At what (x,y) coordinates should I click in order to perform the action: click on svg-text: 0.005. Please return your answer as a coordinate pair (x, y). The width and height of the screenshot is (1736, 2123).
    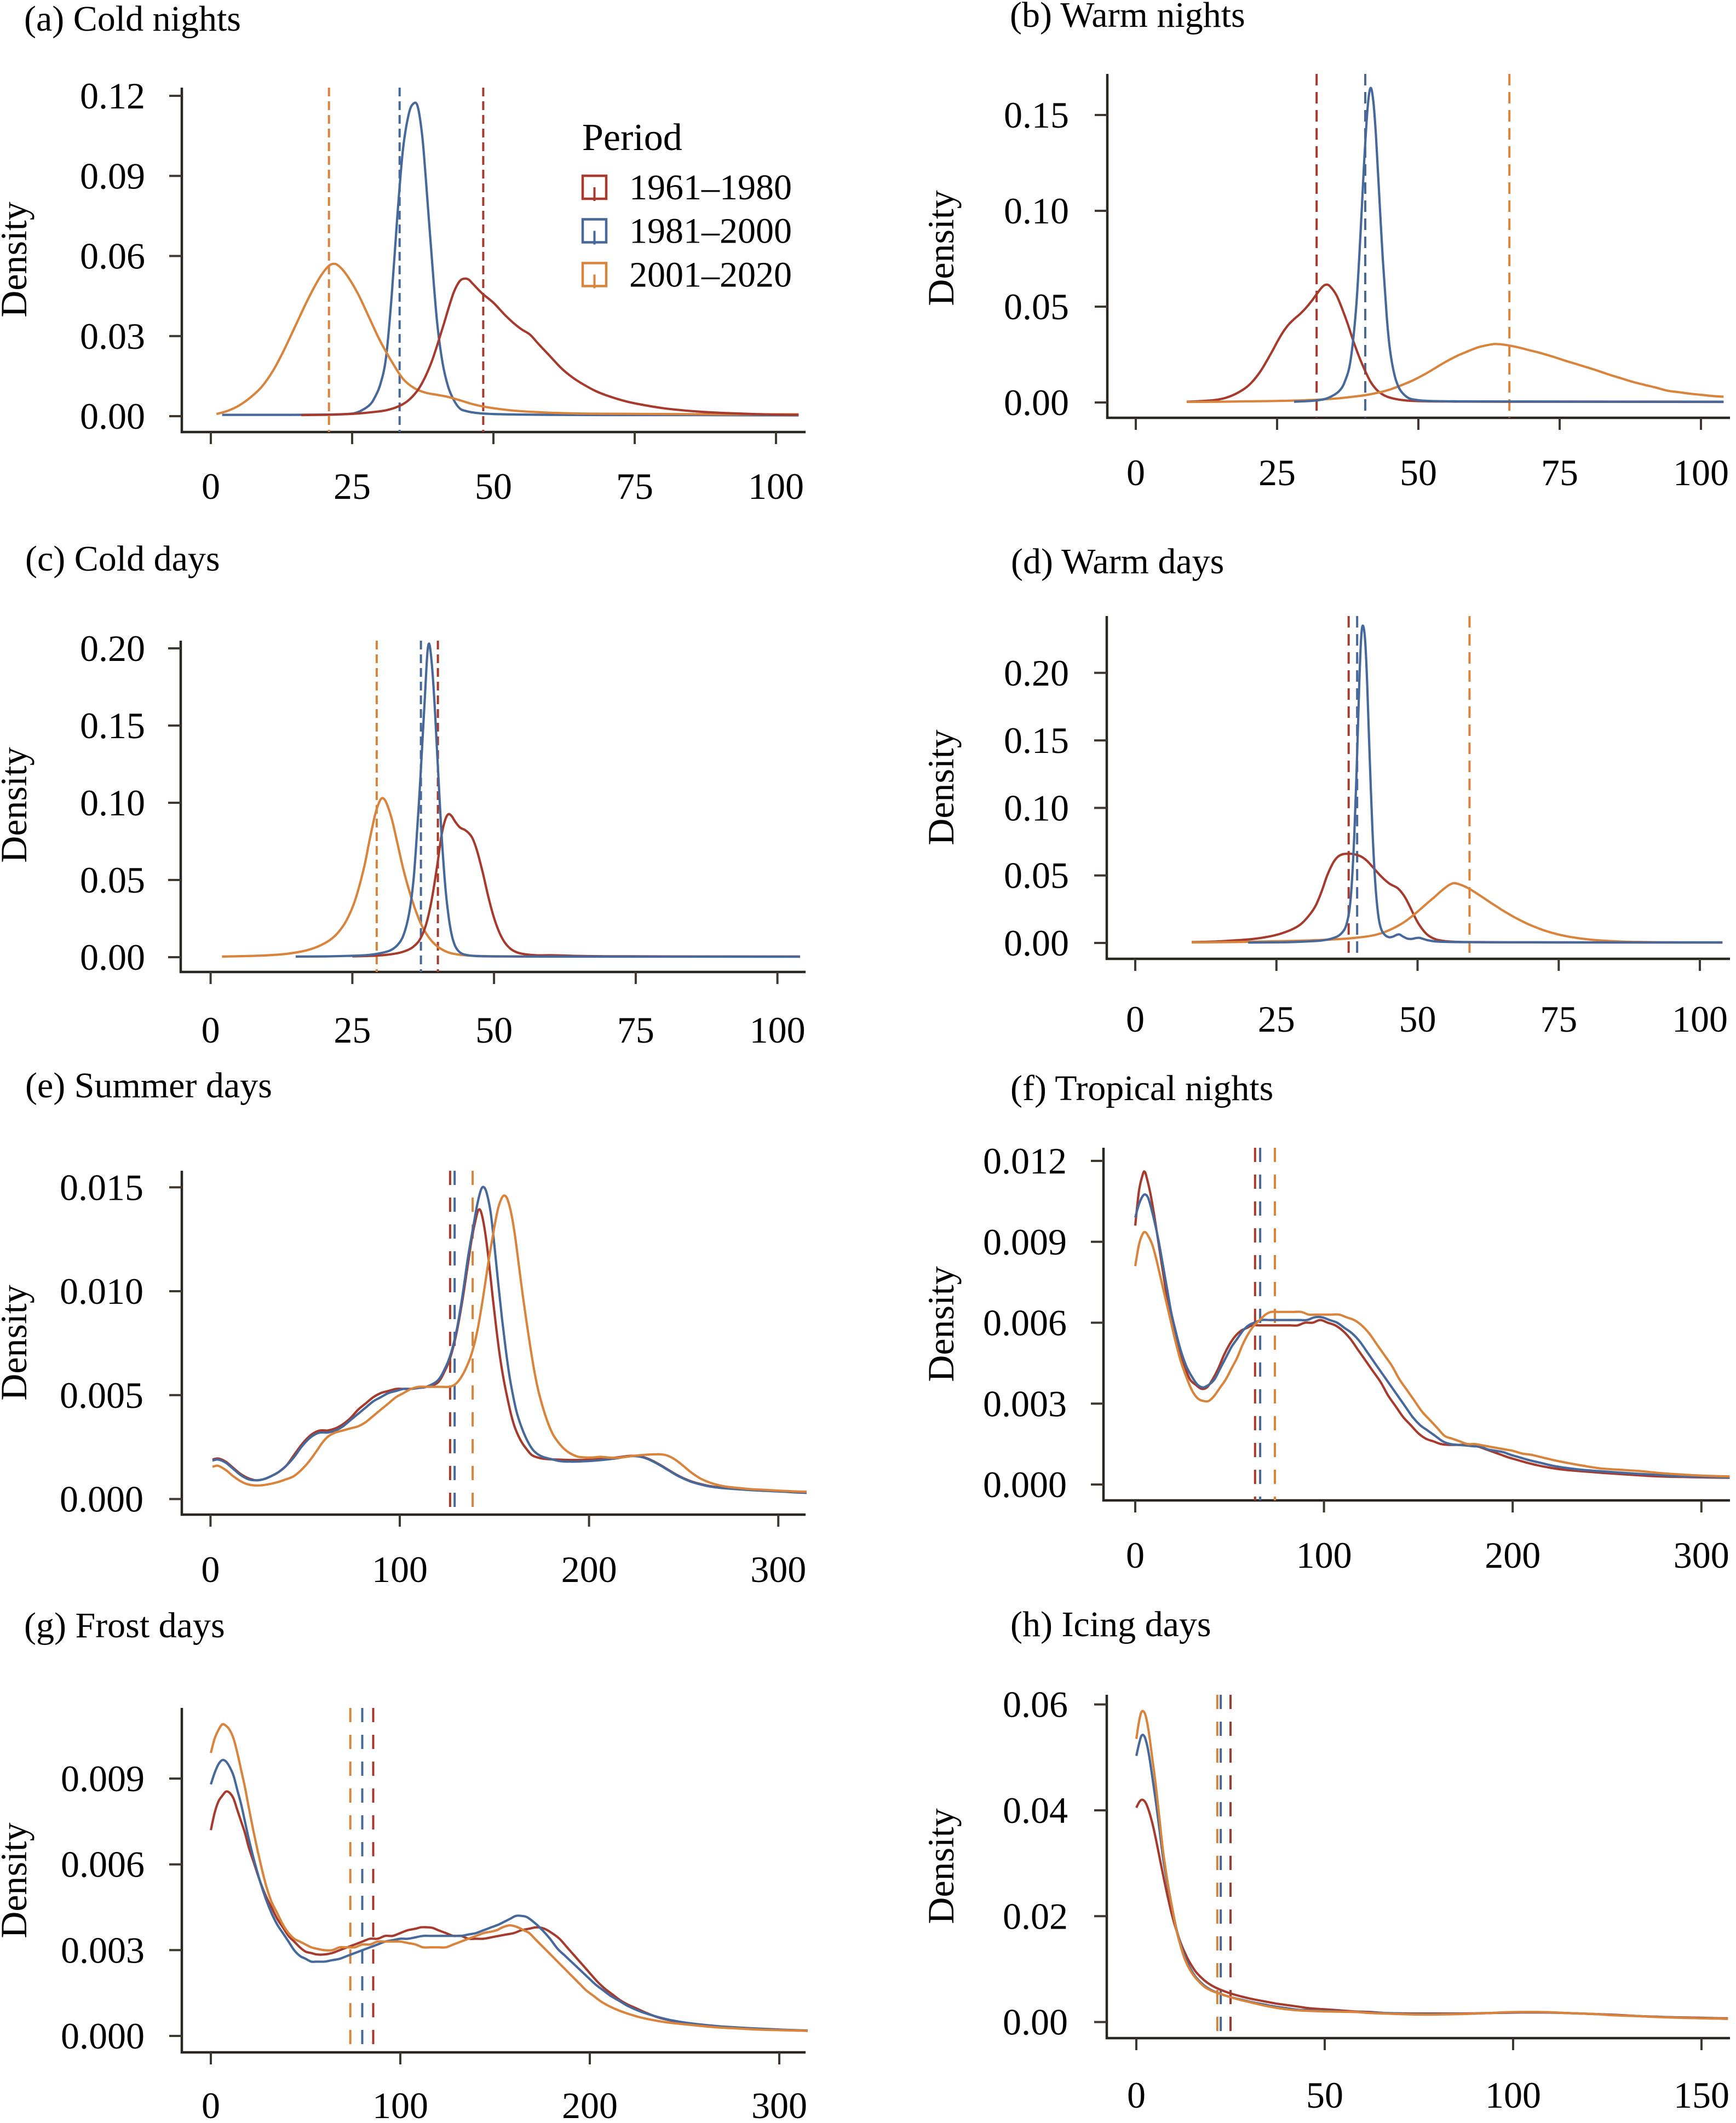
    Looking at the image, I should click on (101, 1395).